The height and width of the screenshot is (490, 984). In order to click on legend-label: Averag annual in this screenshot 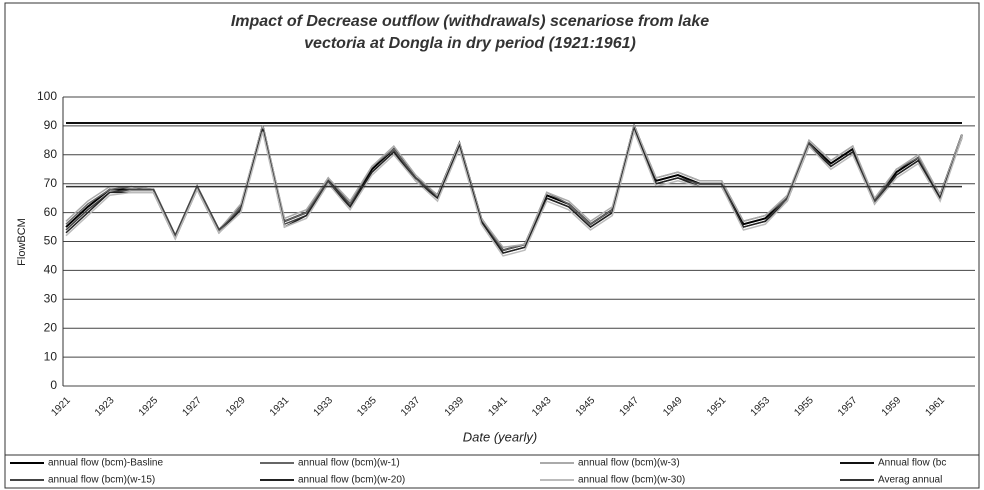, I will do `click(910, 480)`.